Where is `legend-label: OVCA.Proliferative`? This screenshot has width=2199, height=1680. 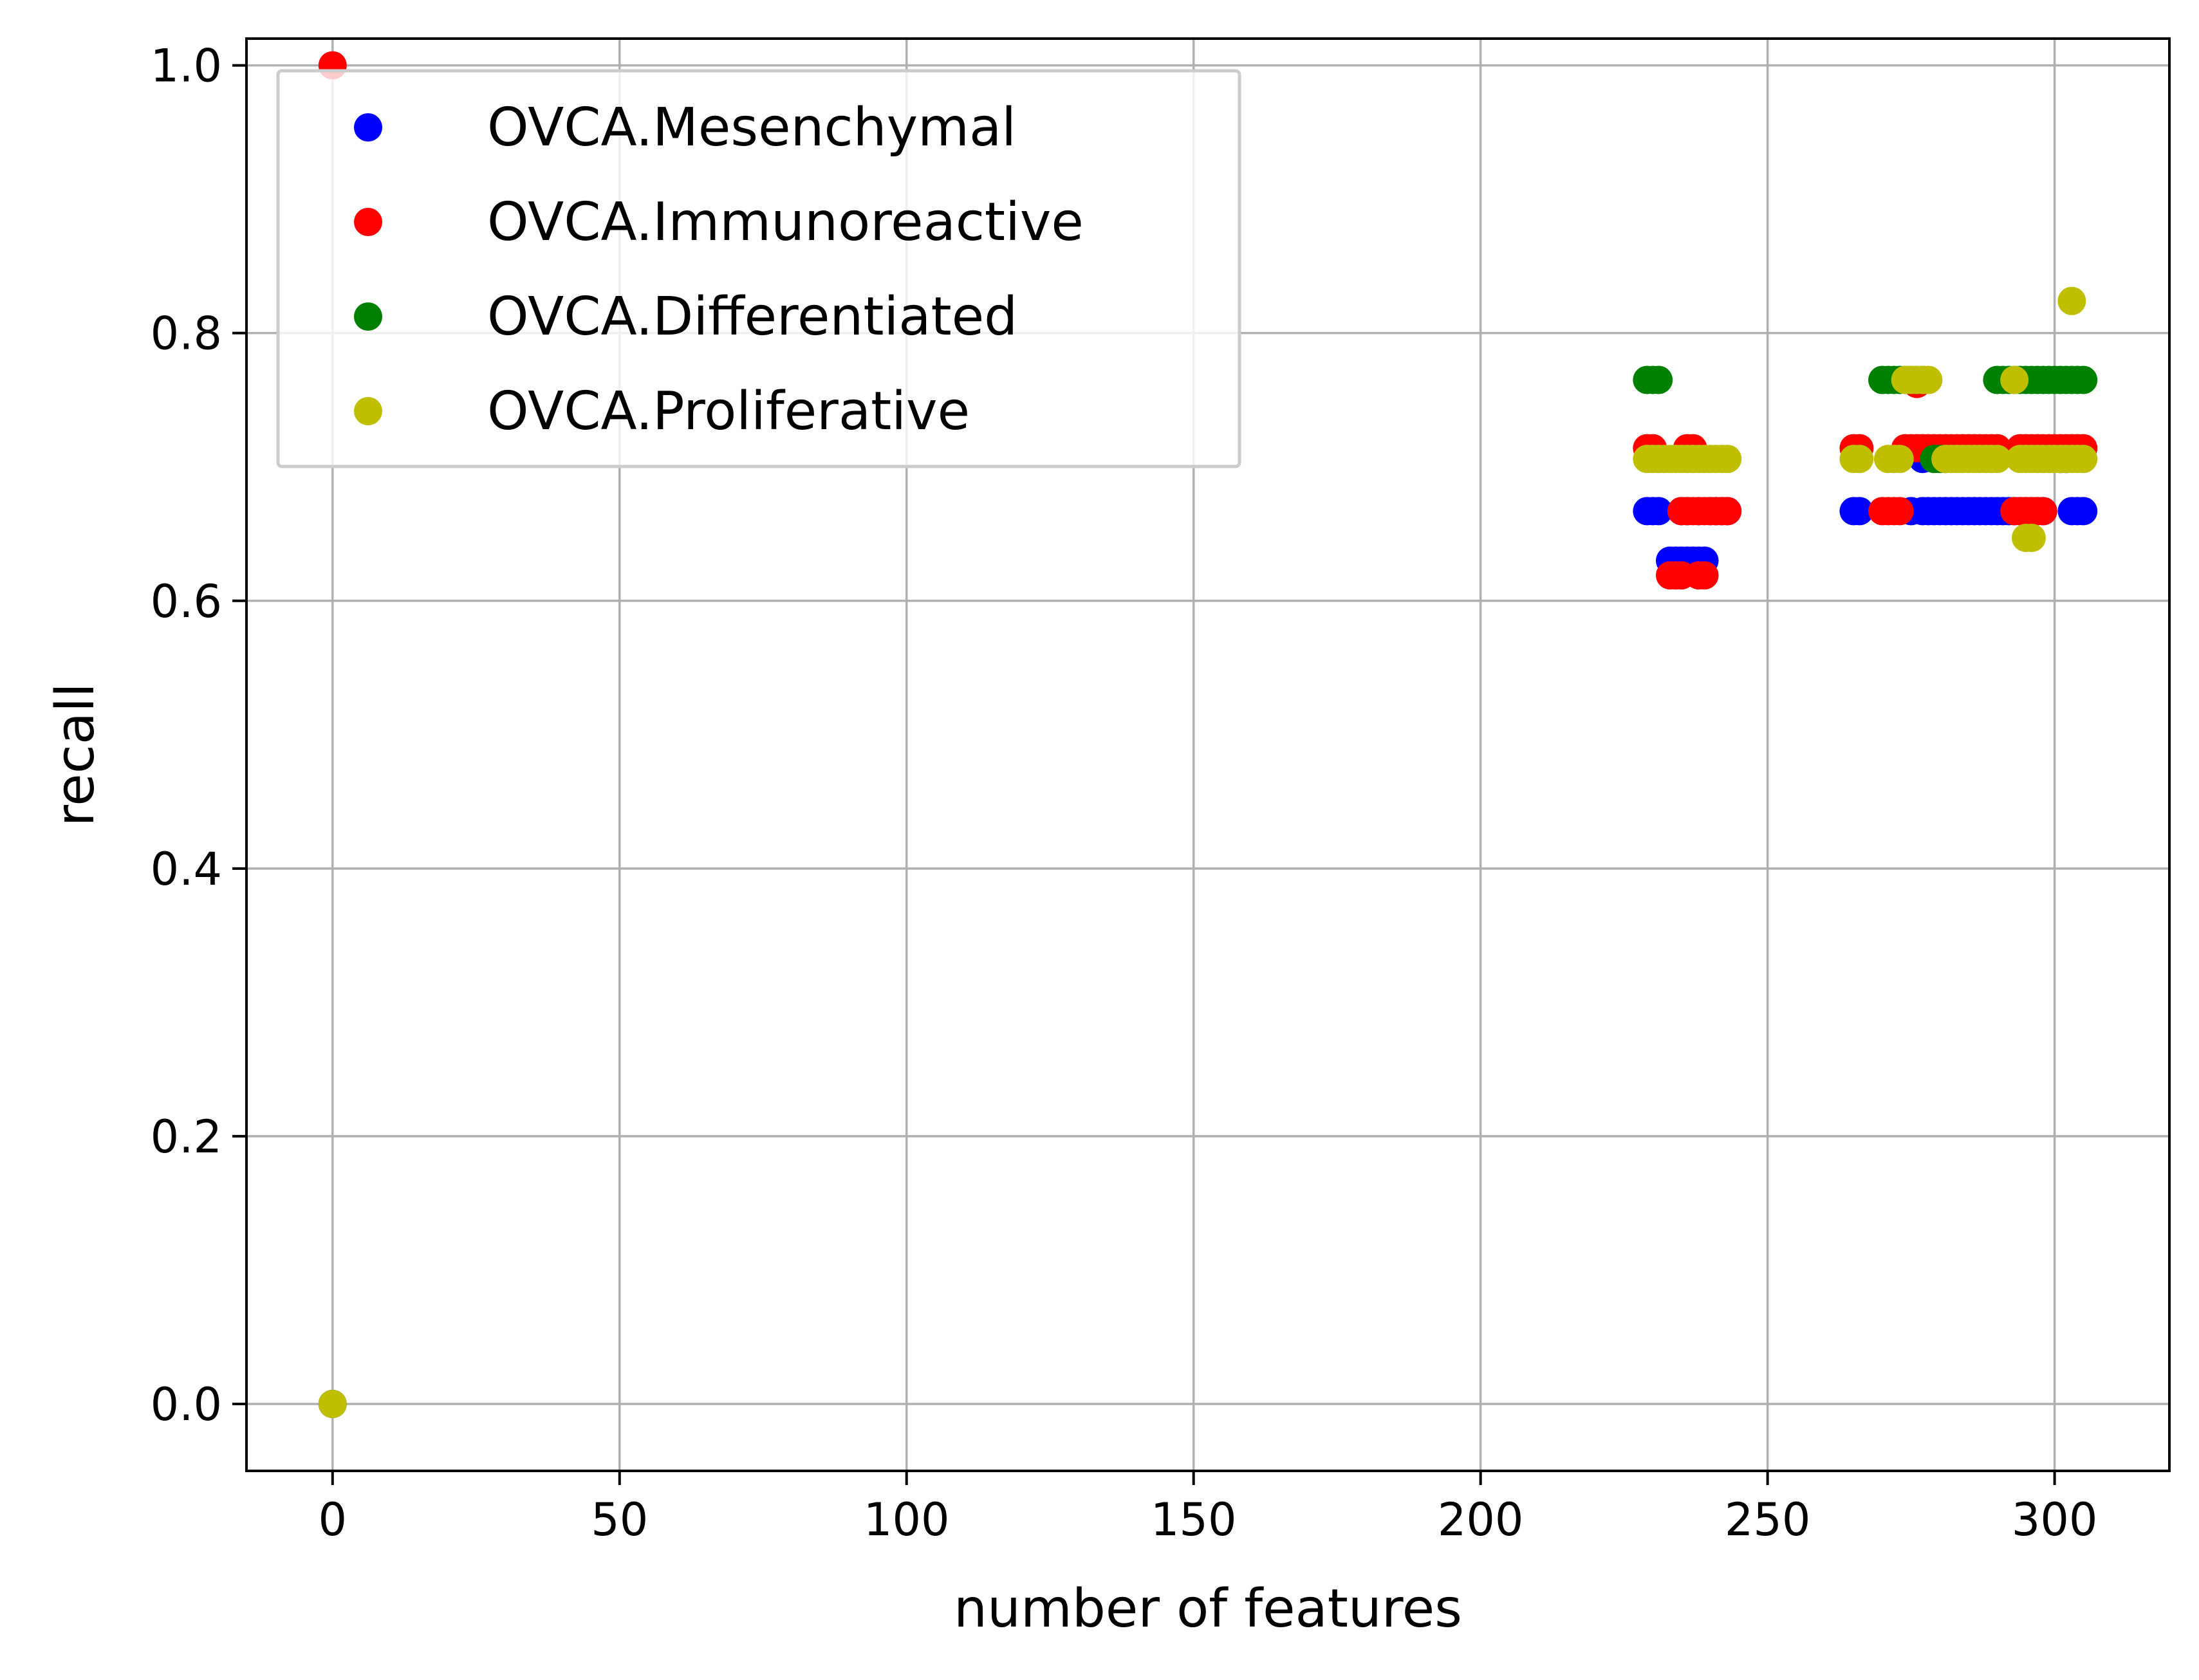 legend-label: OVCA.Proliferative is located at coordinates (728, 411).